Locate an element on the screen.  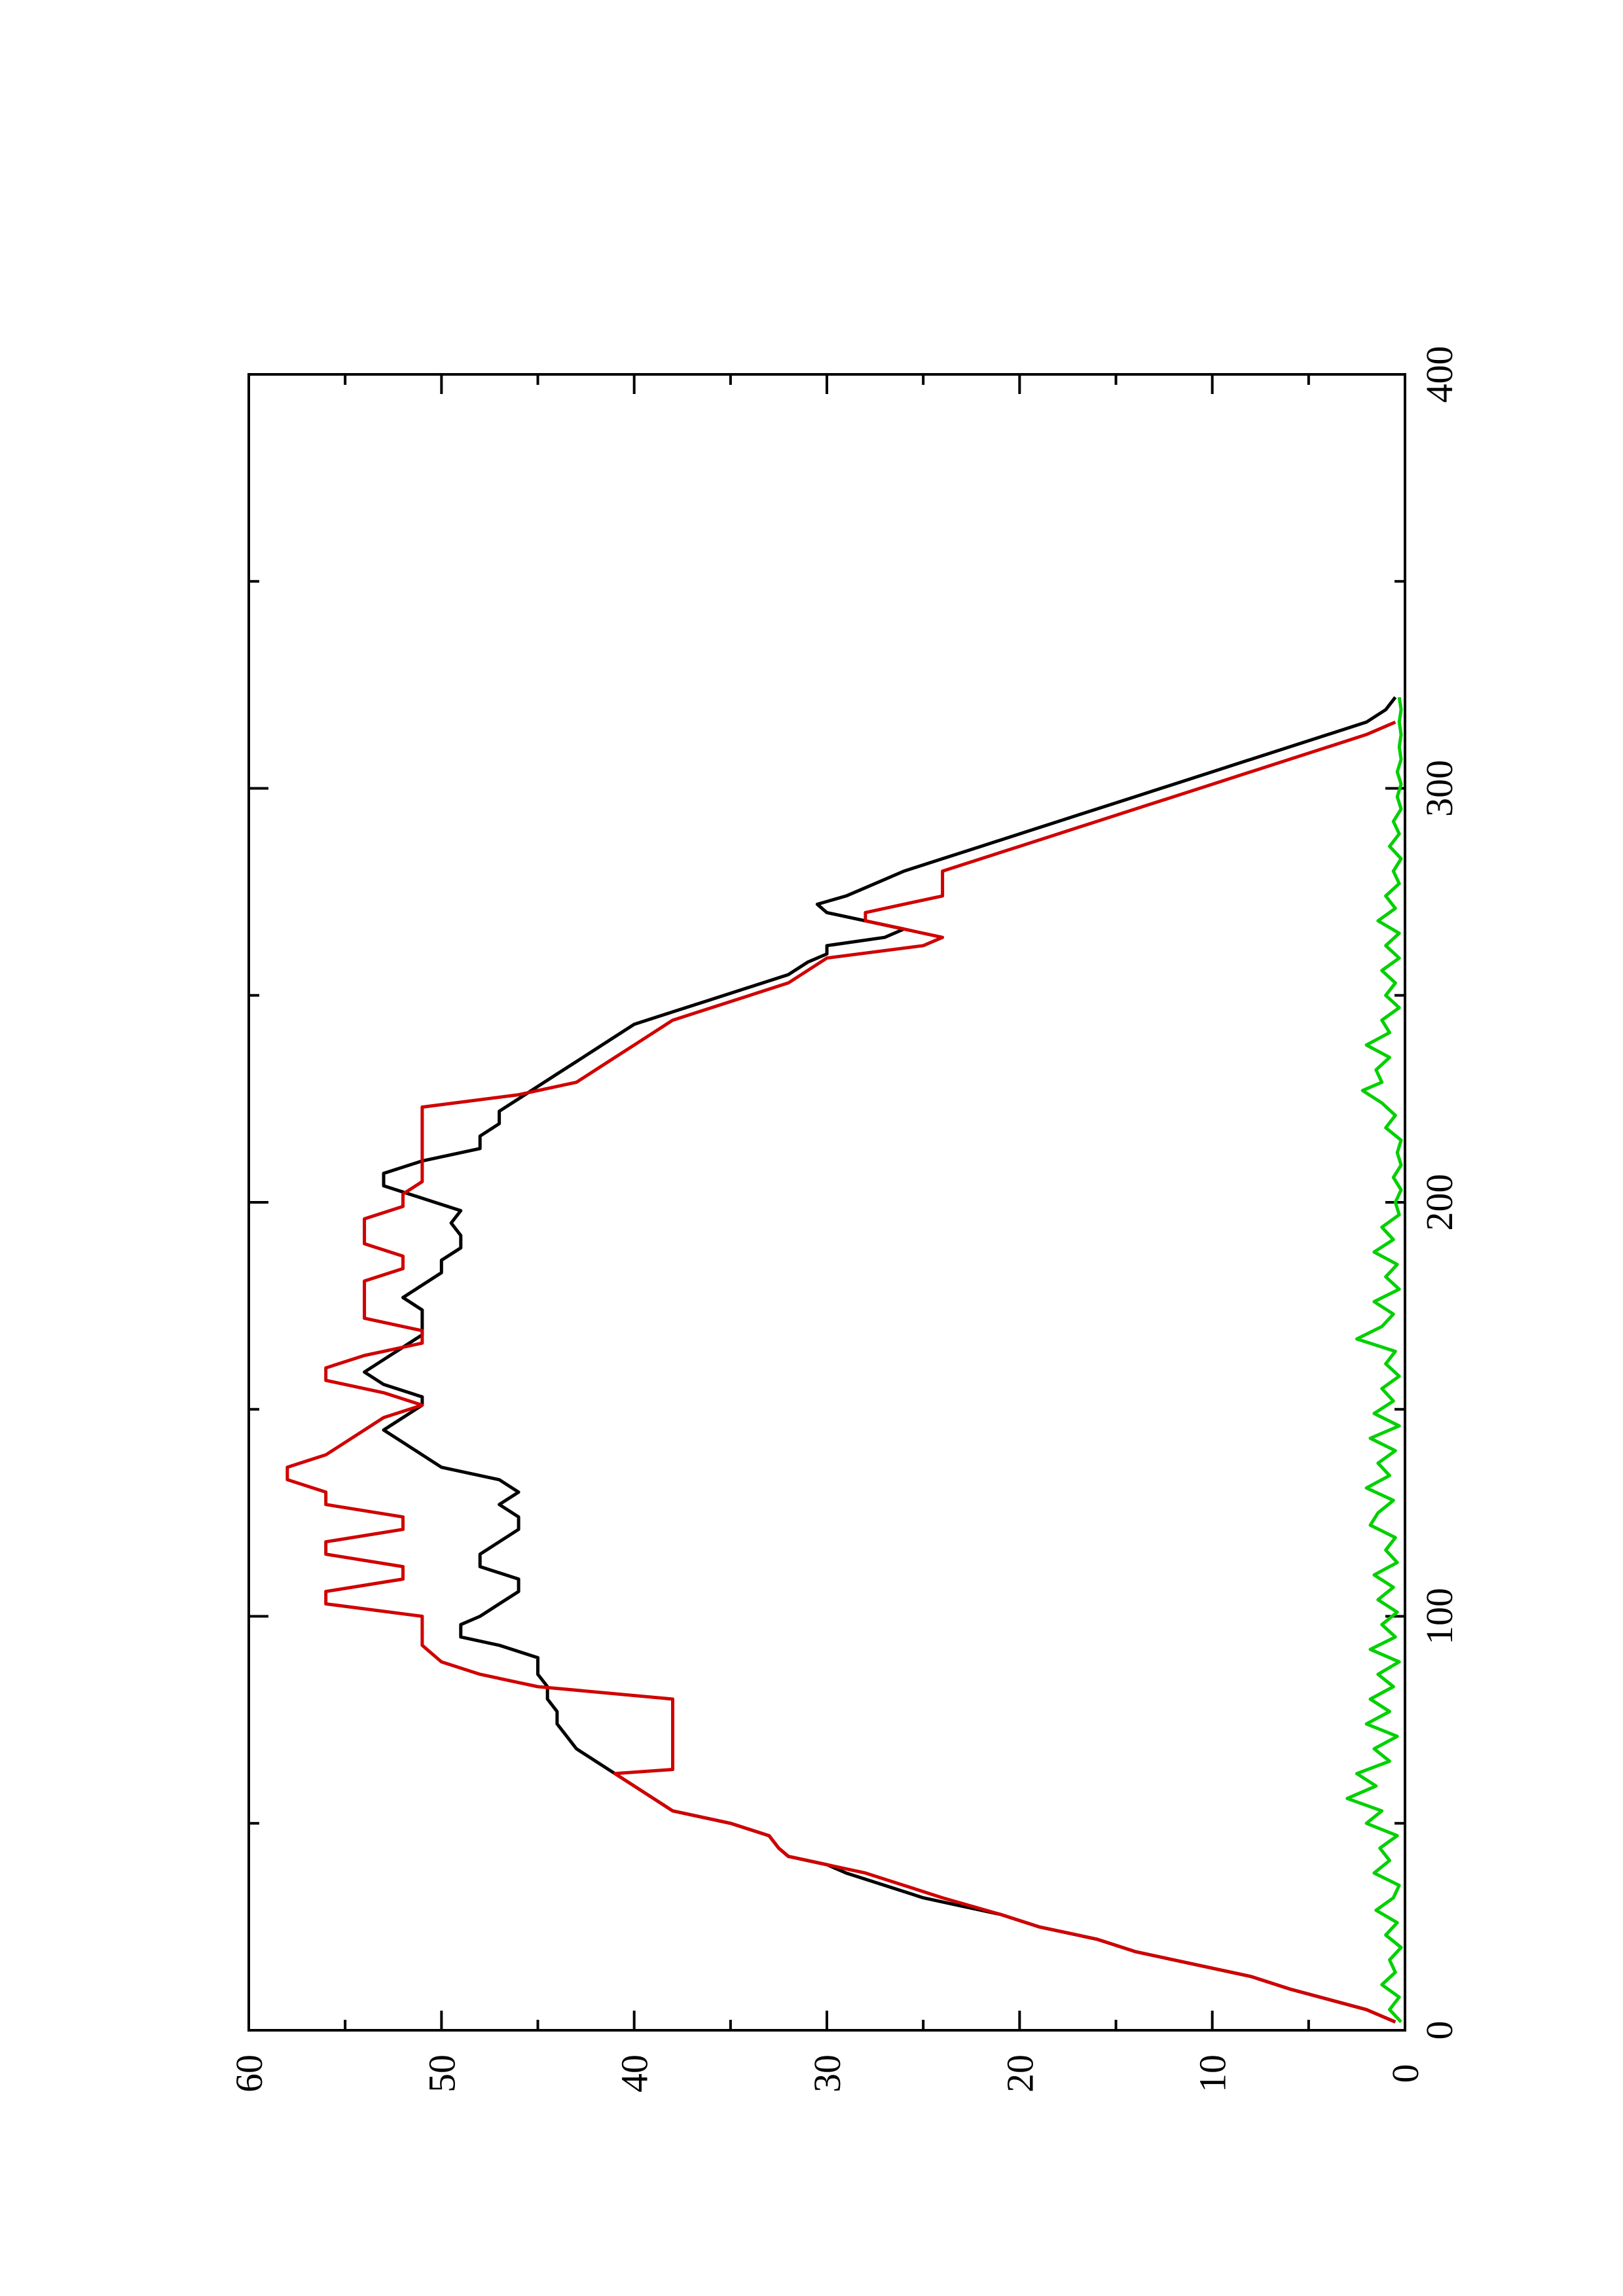
y-tick-label: 50 is located at coordinates (441, 2073).